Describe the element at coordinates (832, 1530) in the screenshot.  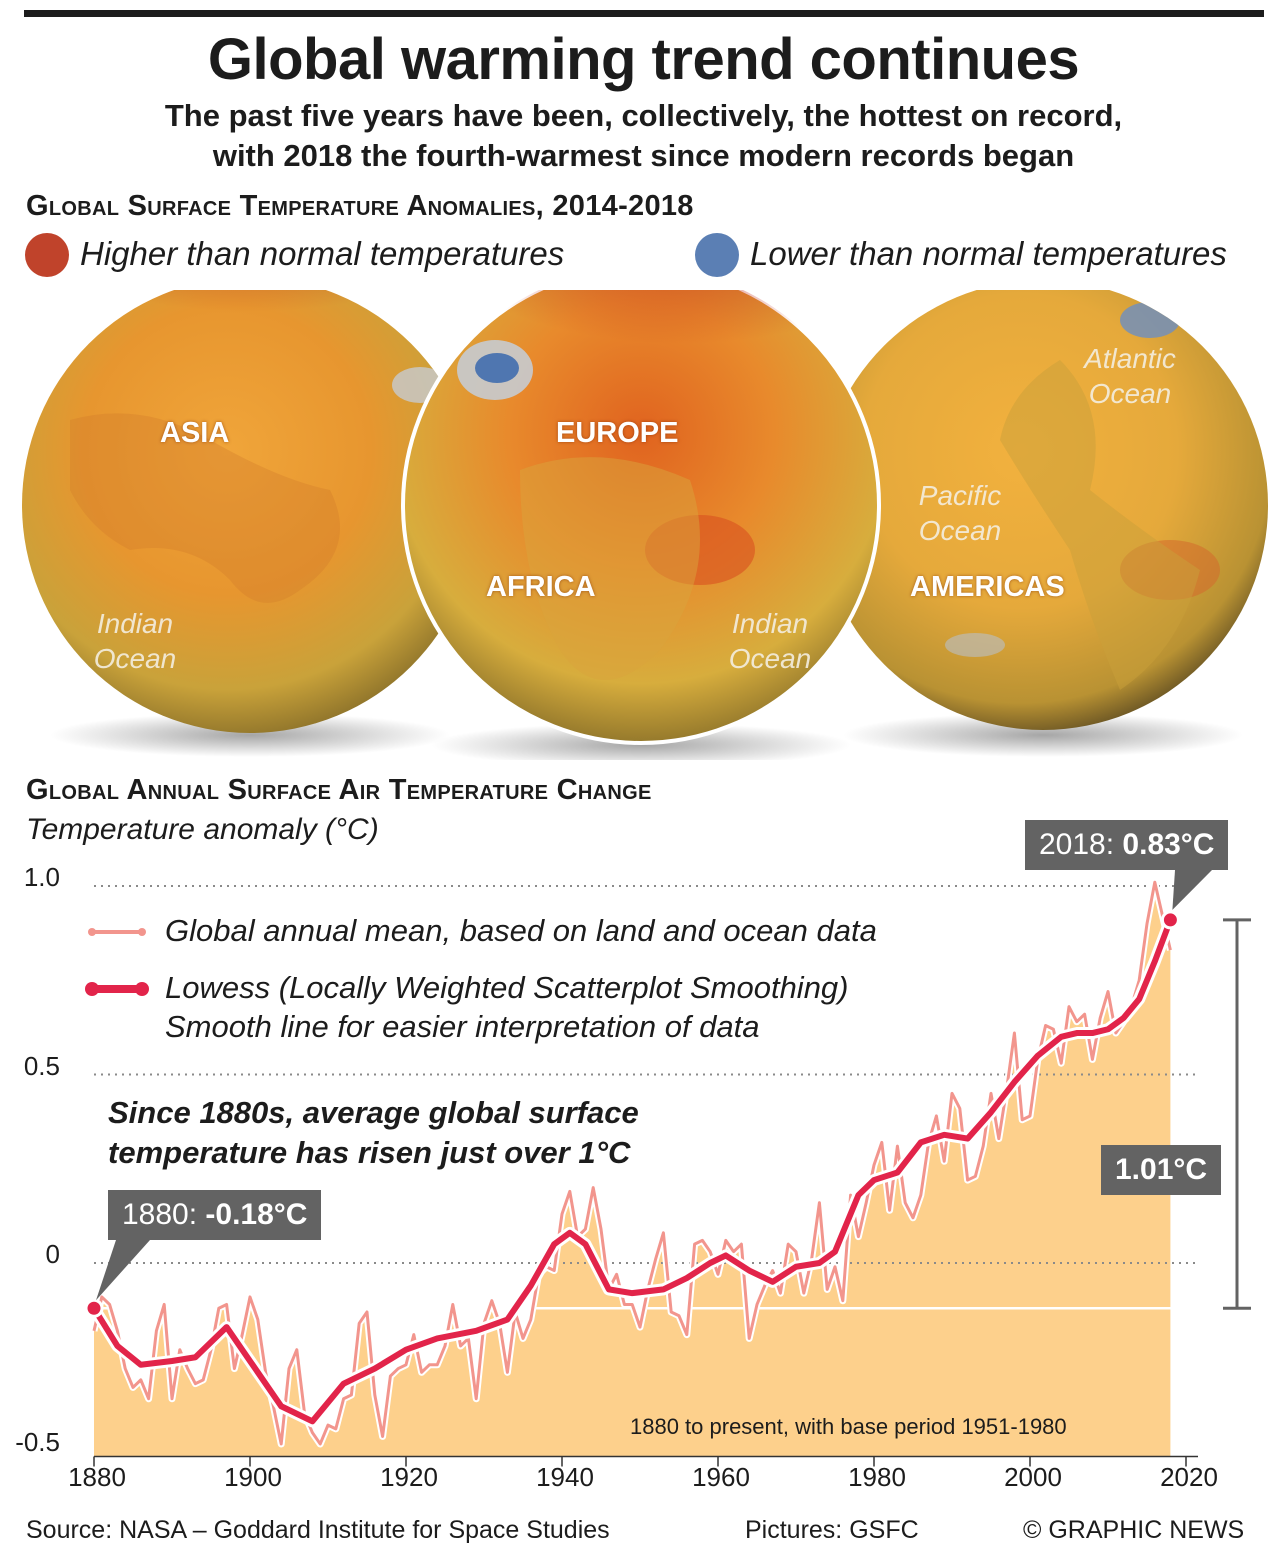
I see `pictures-credit: Pictures: GSFC` at that location.